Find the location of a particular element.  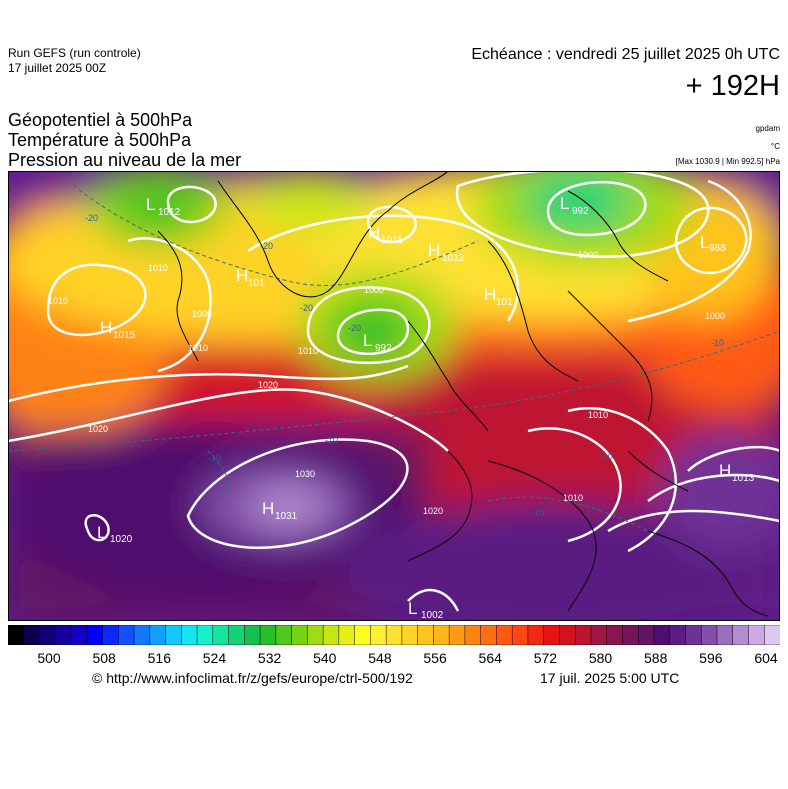

pressure-center-value: 1020 is located at coordinates (121, 539).